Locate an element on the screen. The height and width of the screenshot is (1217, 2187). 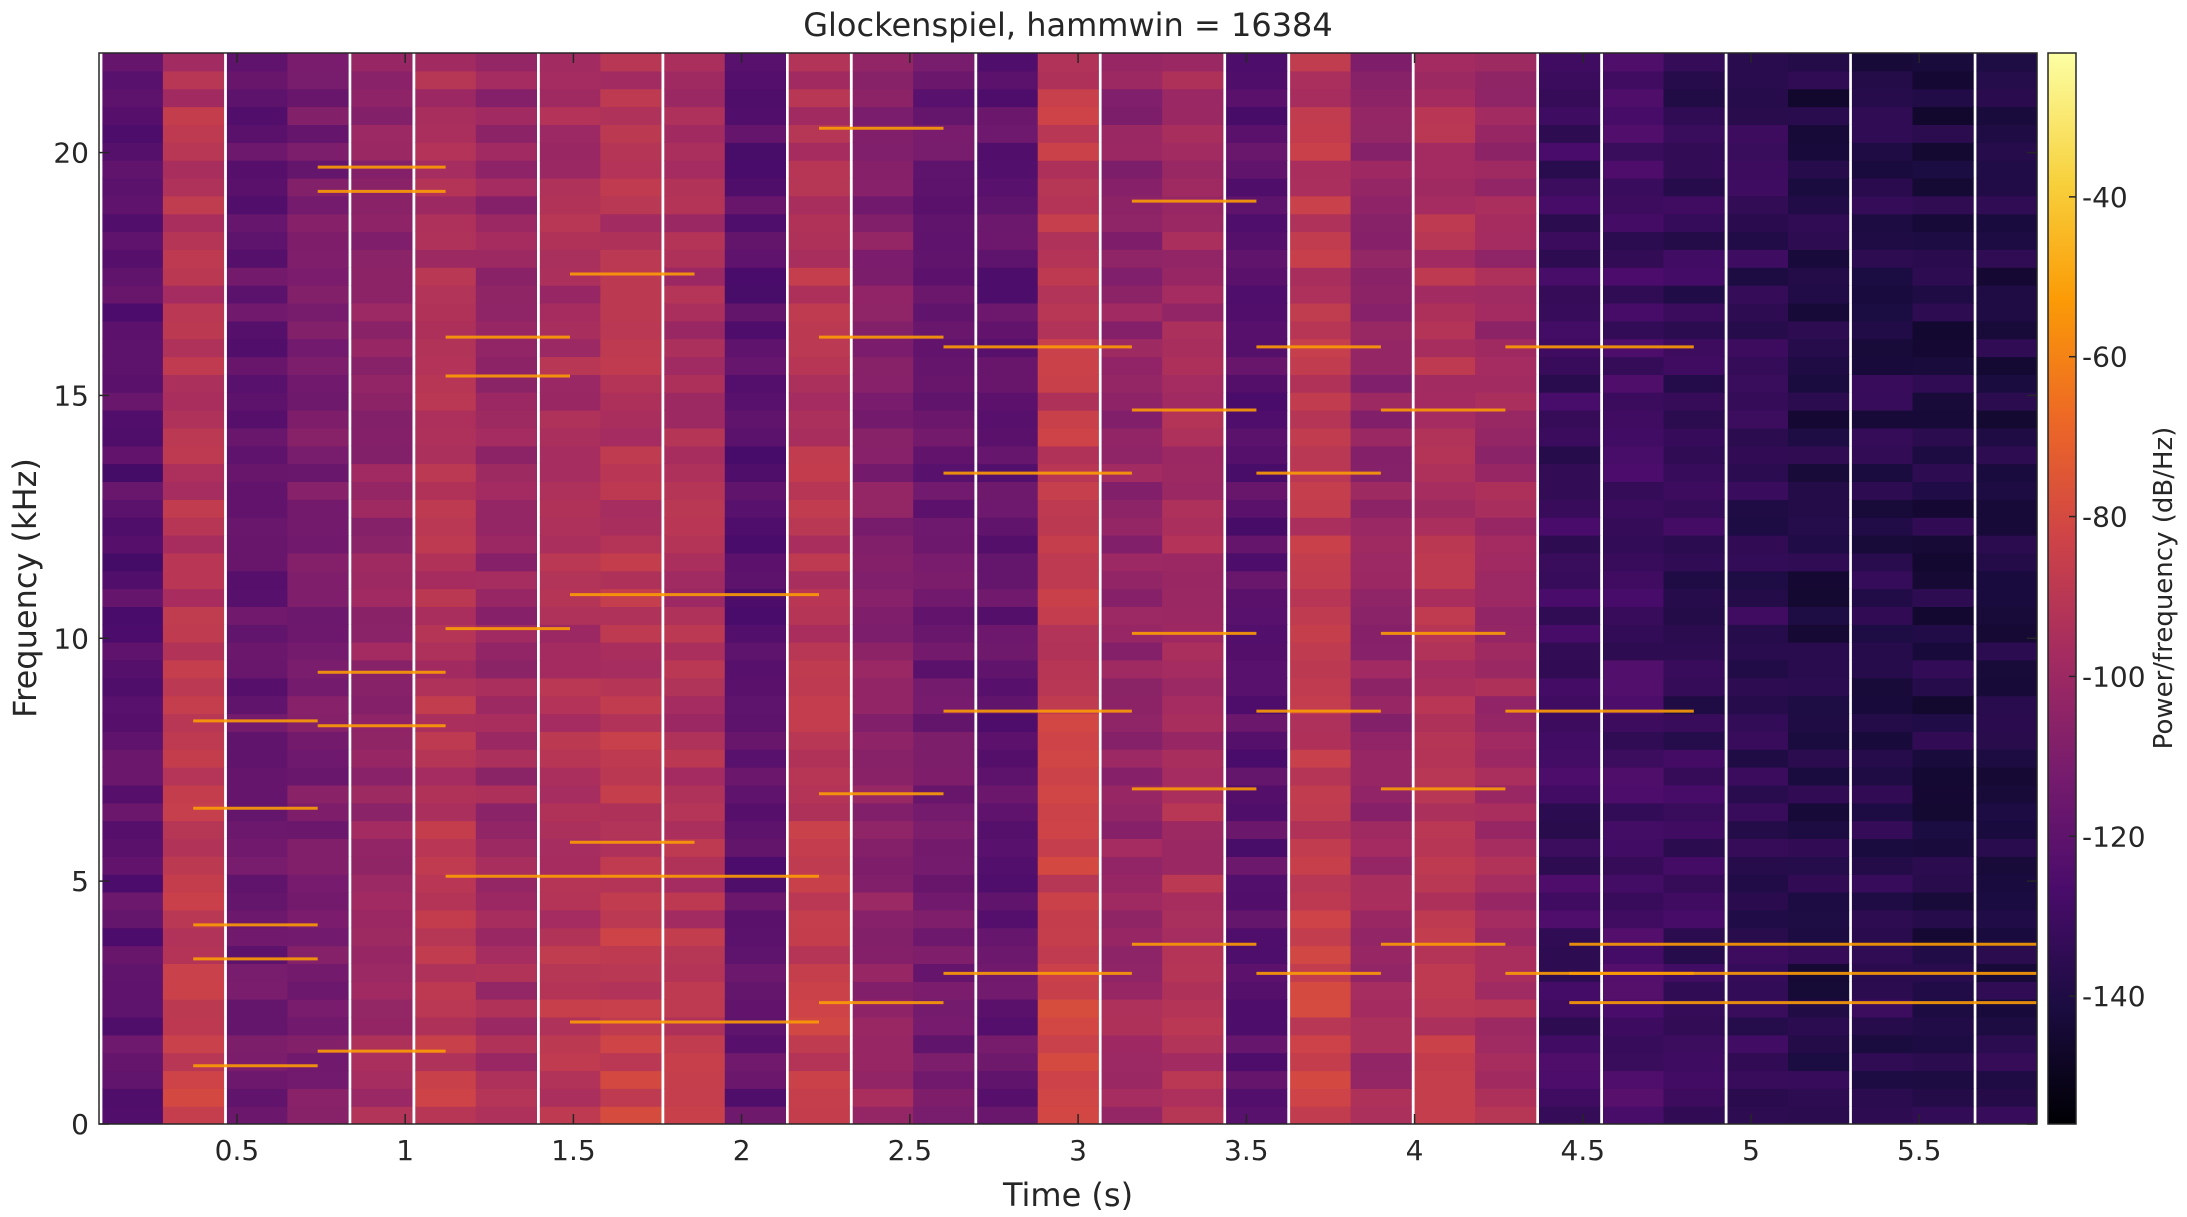
spectrogram-column is located at coordinates (1694, 588).